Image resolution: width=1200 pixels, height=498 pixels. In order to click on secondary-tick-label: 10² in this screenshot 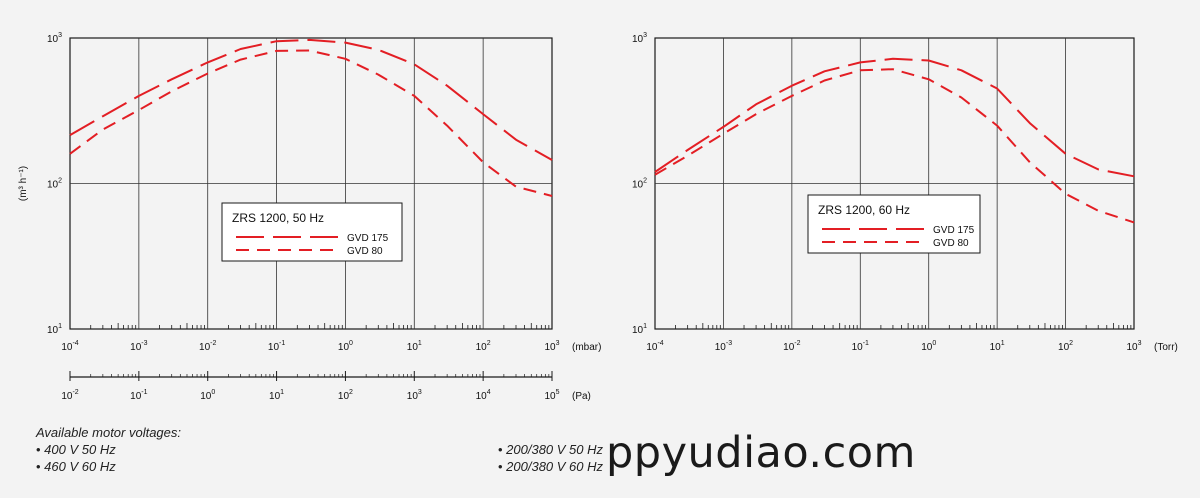, I will do `click(345, 395)`.